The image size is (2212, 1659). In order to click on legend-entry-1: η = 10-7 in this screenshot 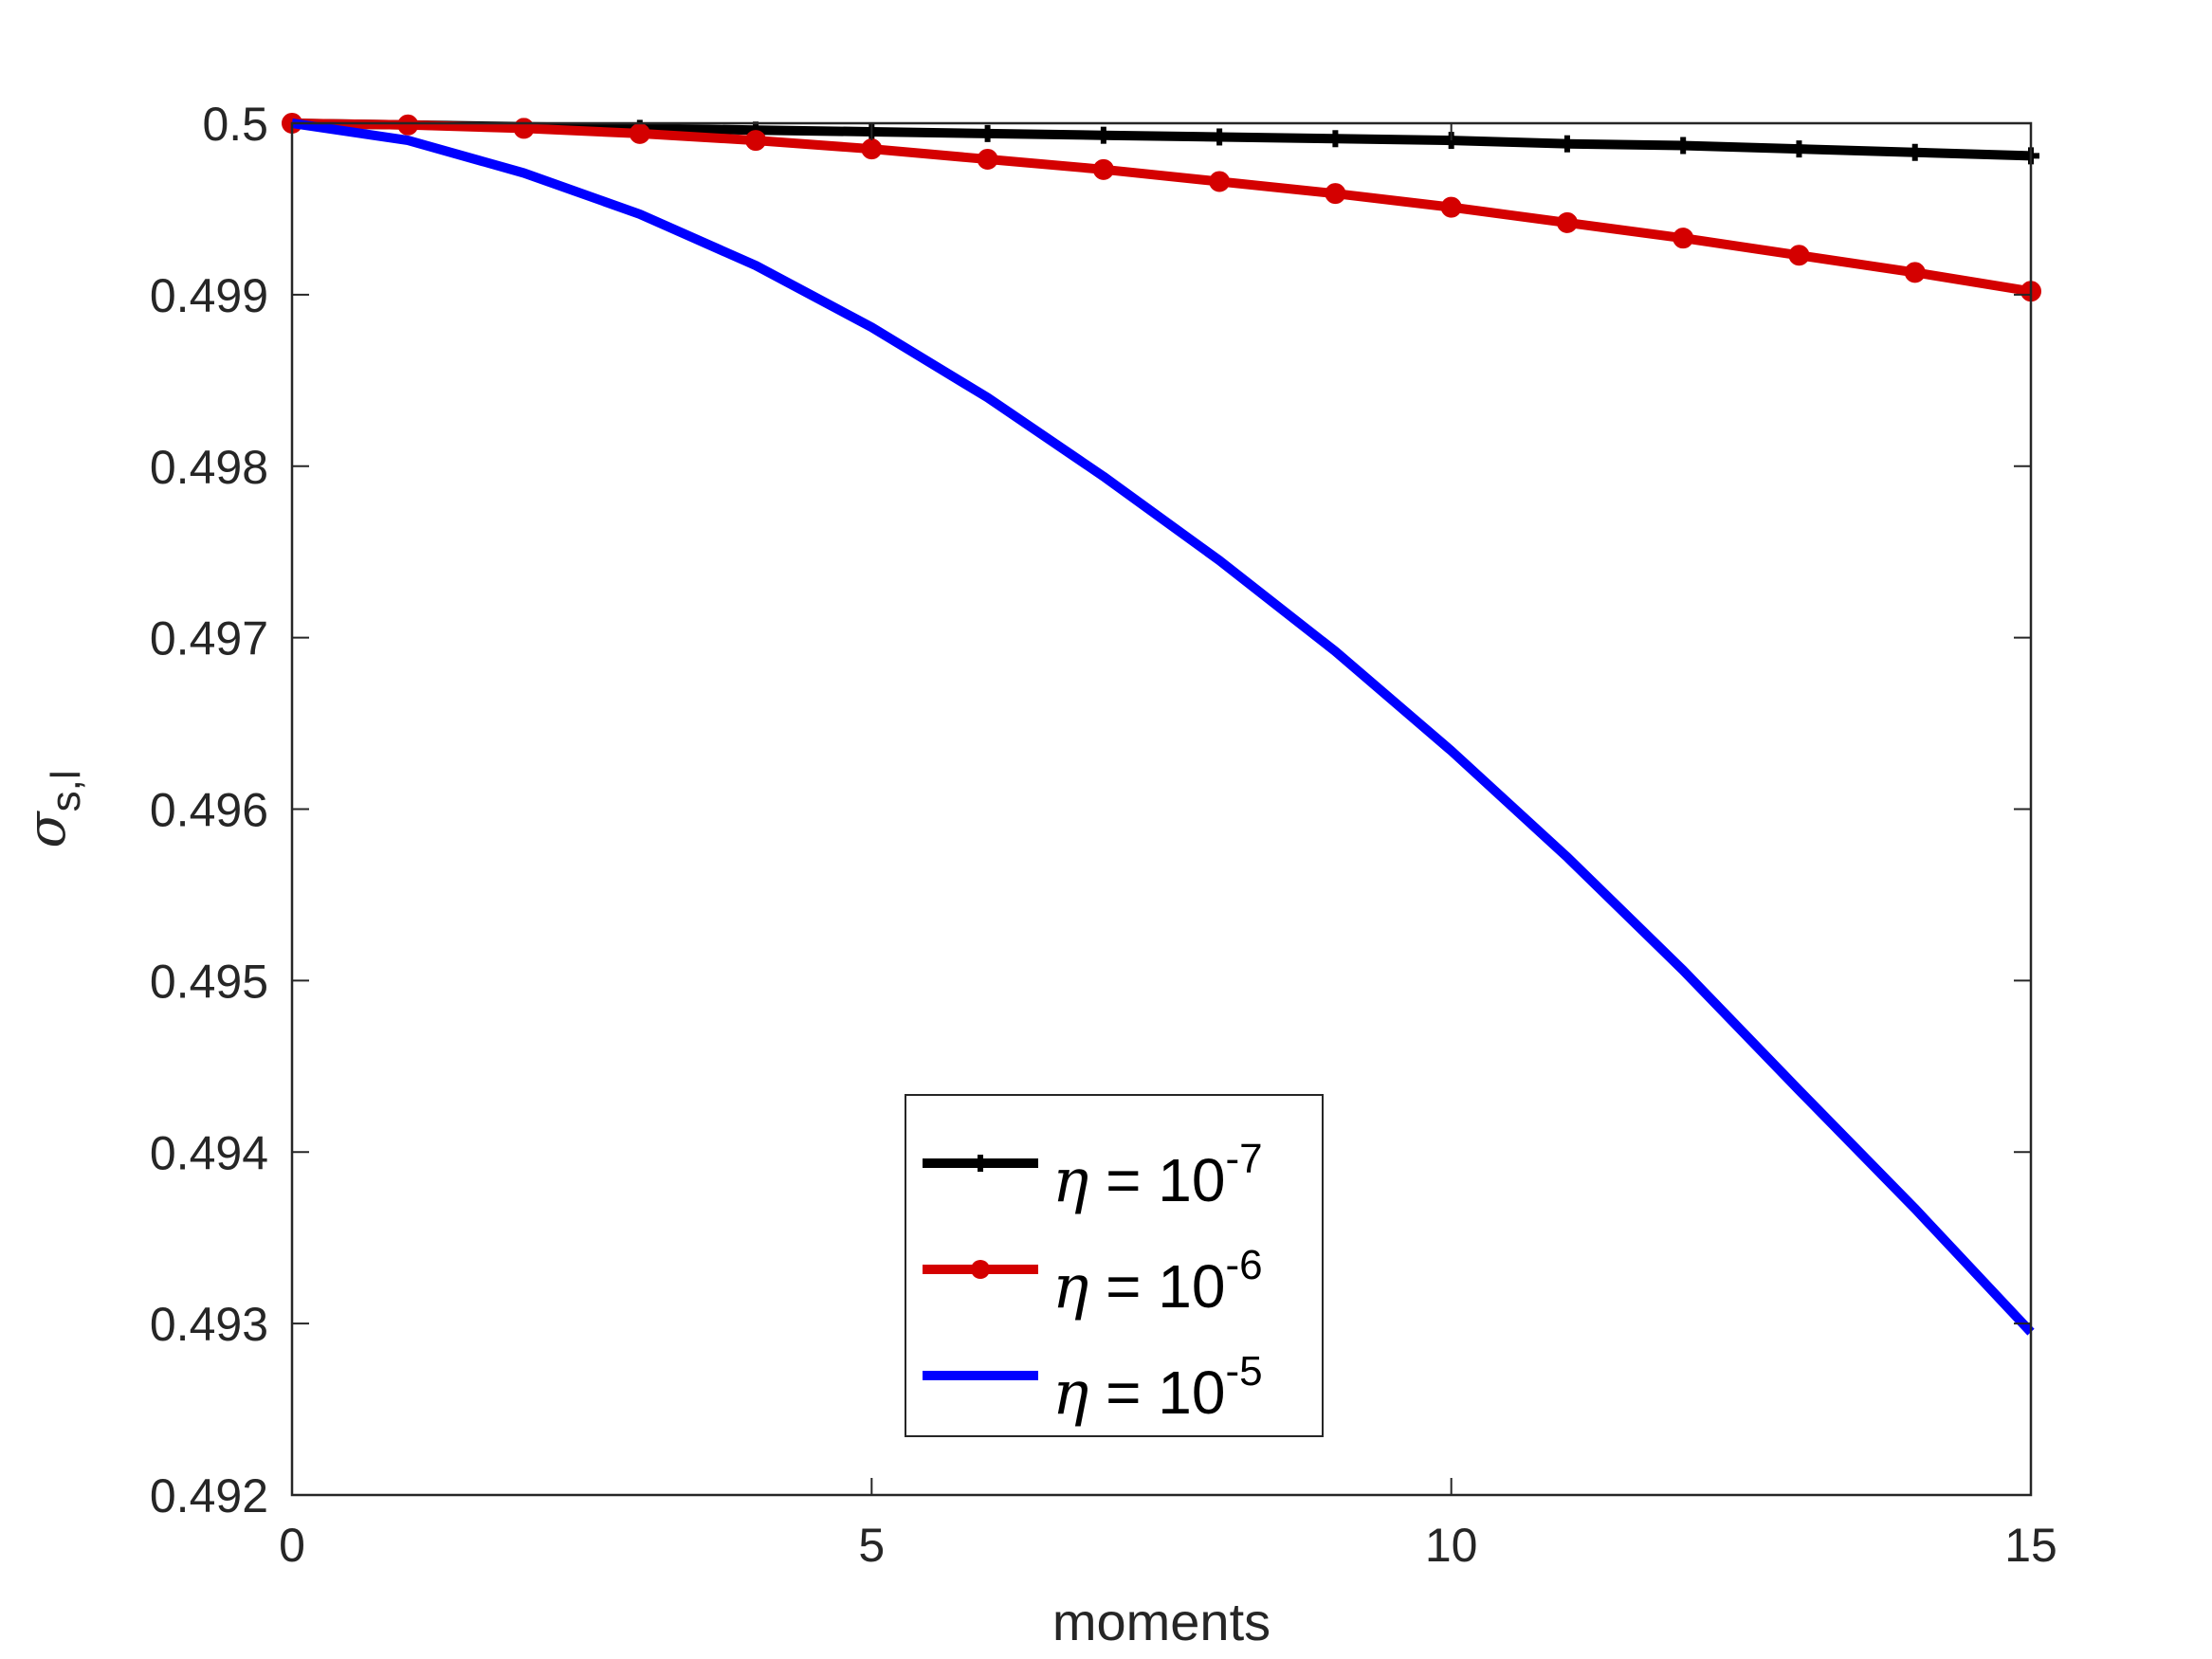, I will do `click(1093, 1176)`.